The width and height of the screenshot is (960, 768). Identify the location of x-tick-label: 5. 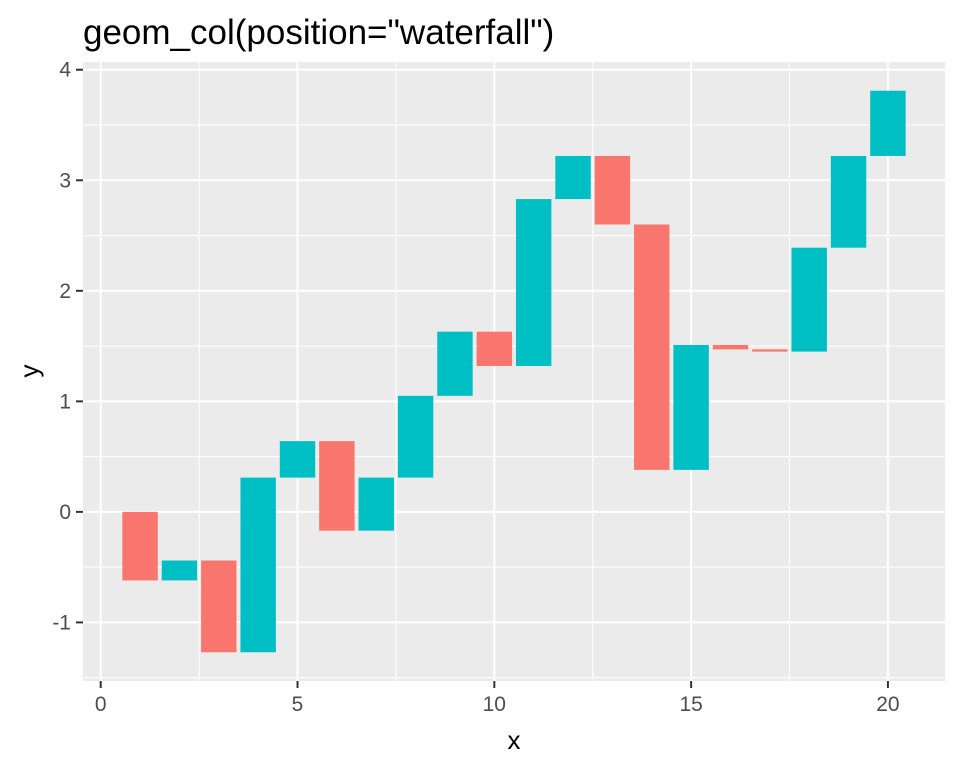
(298, 704).